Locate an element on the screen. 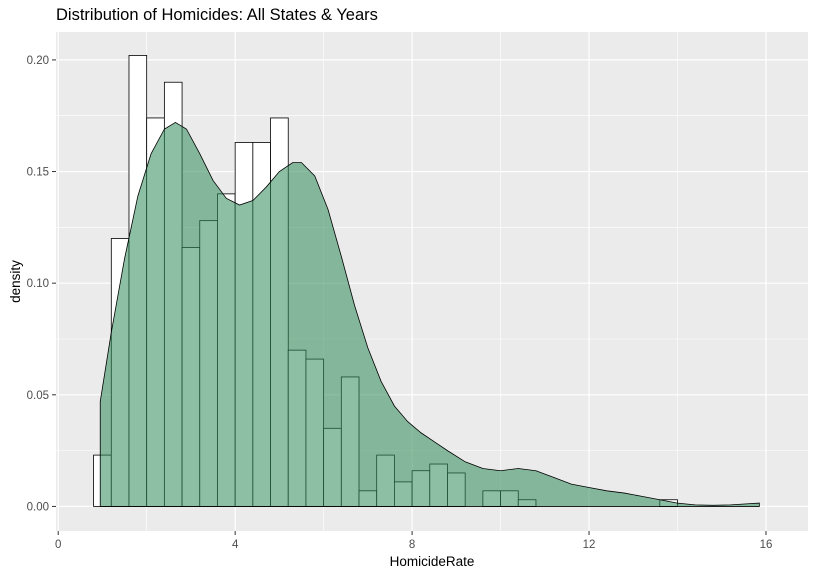  x-tick-label: 8 is located at coordinates (412, 545).